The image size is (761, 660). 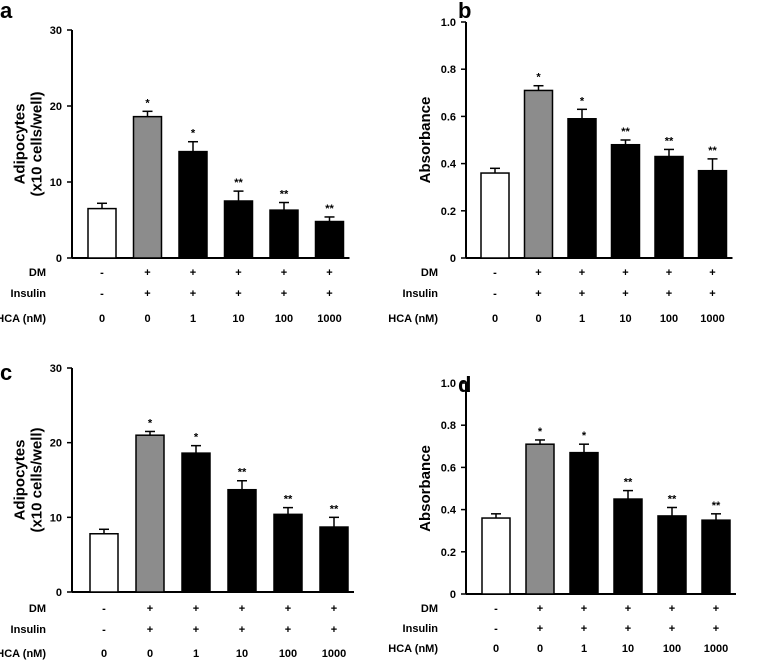 I want to click on y-tick-label: 30, so click(x=56, y=31).